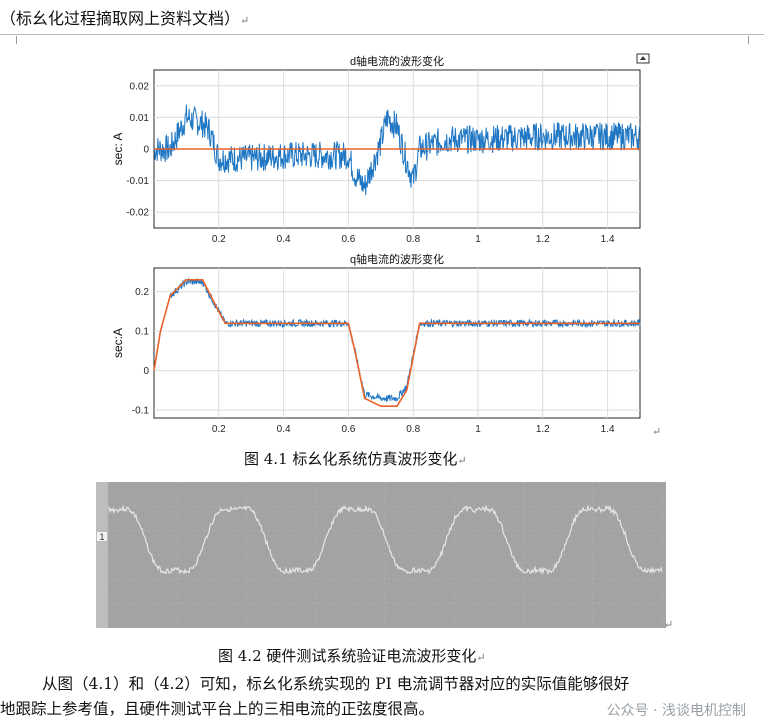 Image resolution: width=764 pixels, height=728 pixels. Describe the element at coordinates (352, 656) in the screenshot. I see `figure2-caption: 图 4.2 硬件测试系统验证电流波形变化↵` at that location.